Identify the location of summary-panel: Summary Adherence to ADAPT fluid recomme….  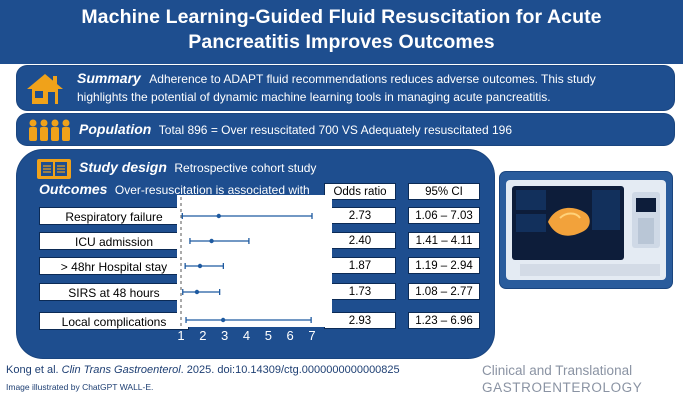
(345, 88).